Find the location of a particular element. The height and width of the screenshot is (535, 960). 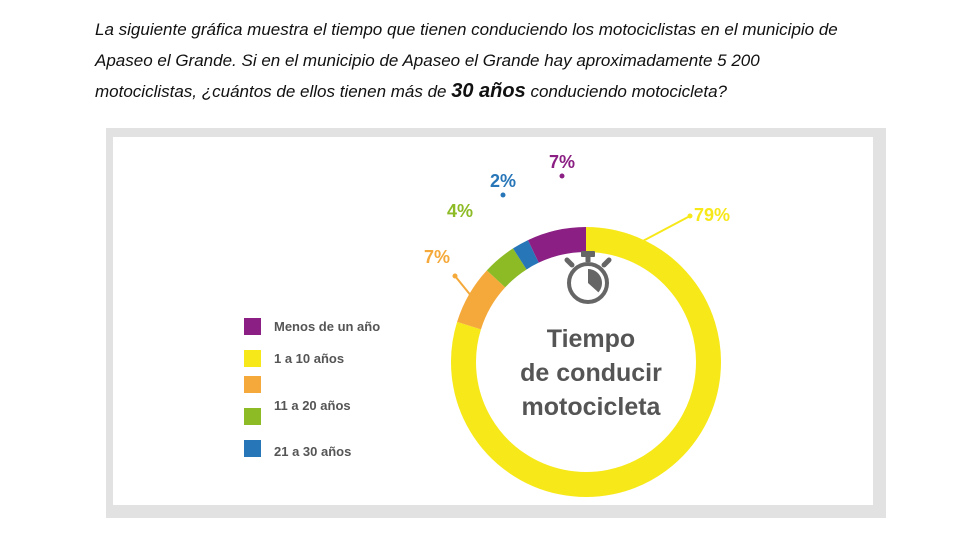

legend-label: Menos de un año is located at coordinates (327, 326).